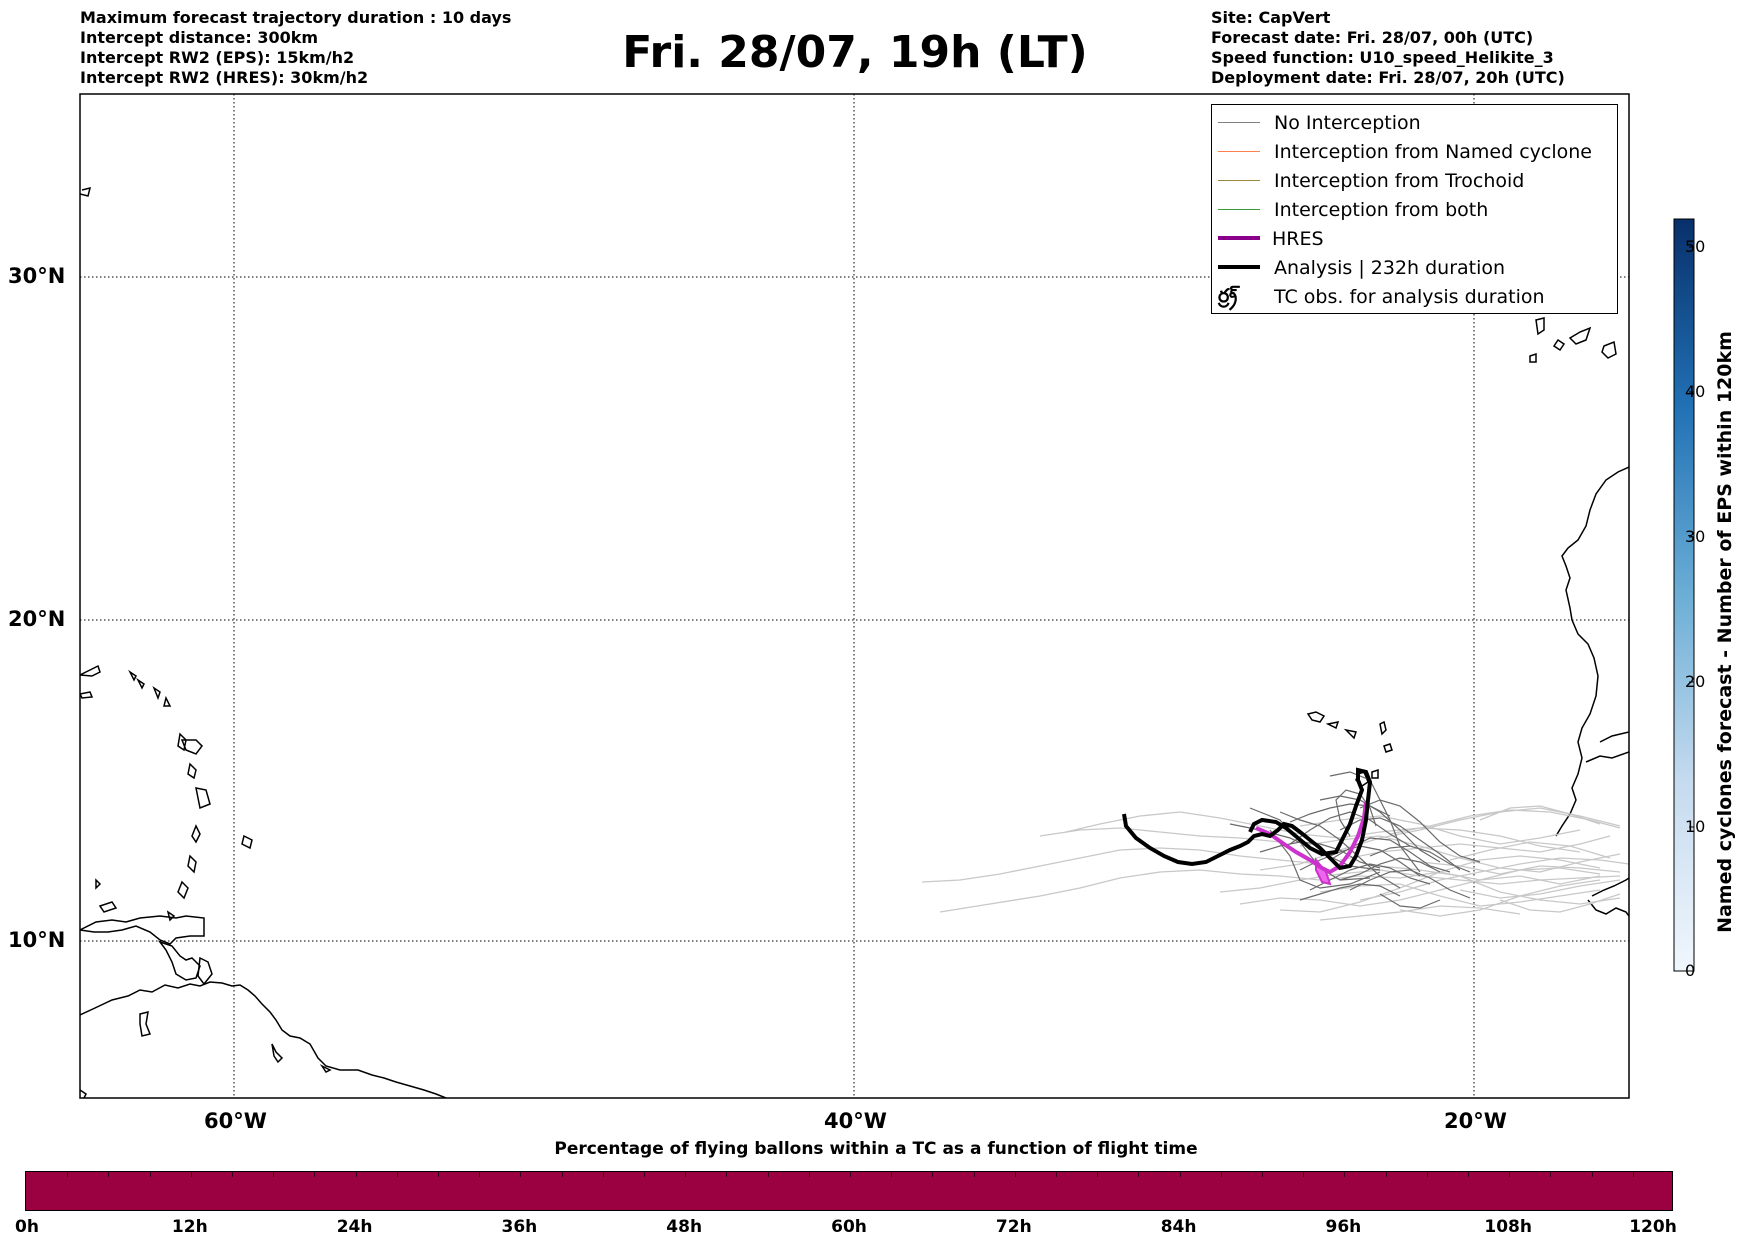 The height and width of the screenshot is (1241, 1752). What do you see at coordinates (1247, 819) in the screenshot?
I see `analysis-trajectory` at bounding box center [1247, 819].